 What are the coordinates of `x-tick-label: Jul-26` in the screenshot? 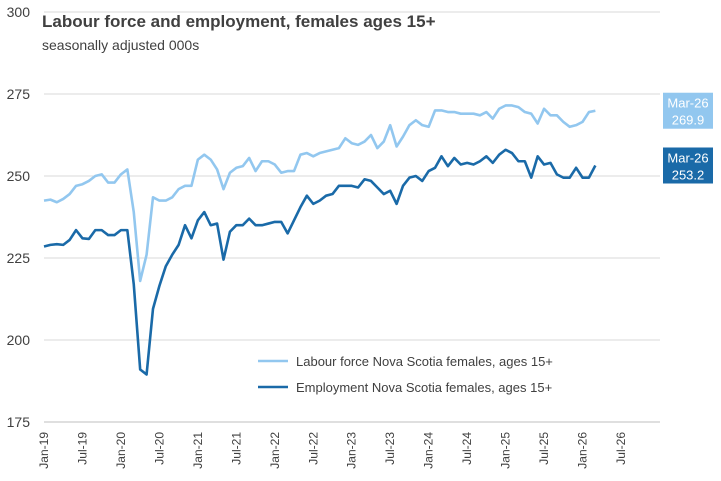 It's located at (621, 448).